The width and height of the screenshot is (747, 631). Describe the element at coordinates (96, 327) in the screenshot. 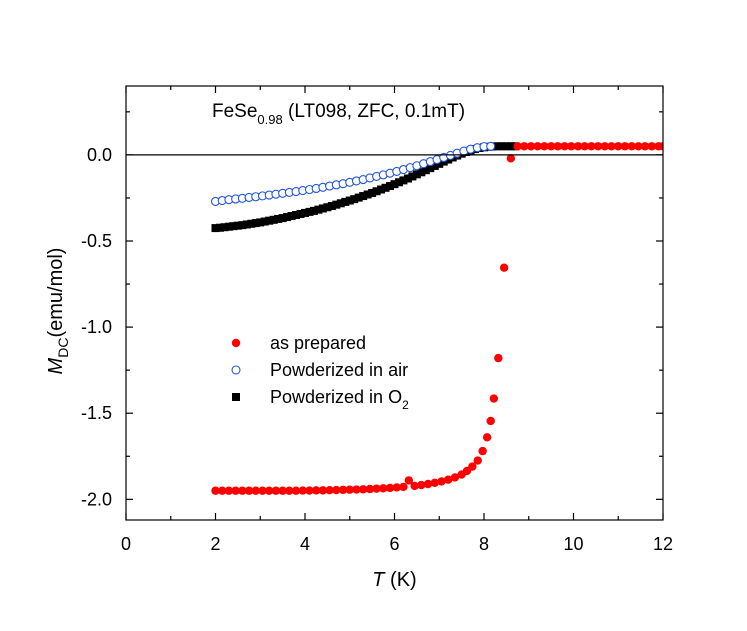

I see `y-tick-label: -1.0` at that location.